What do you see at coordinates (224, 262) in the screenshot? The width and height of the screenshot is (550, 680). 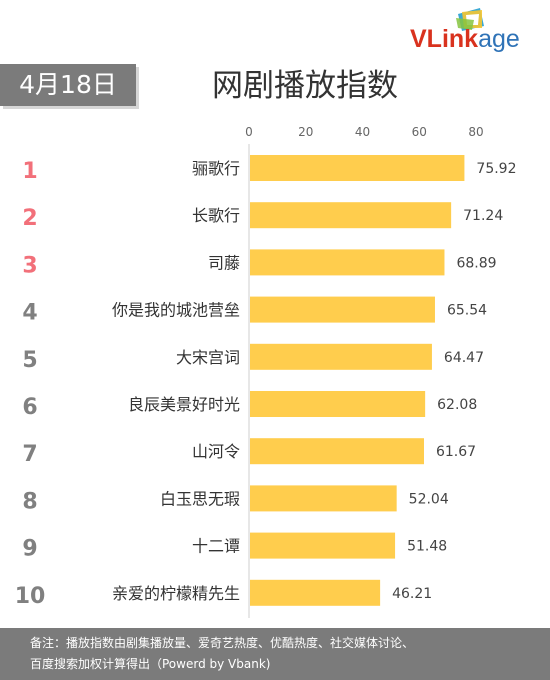 I see `category-label: 司藤` at bounding box center [224, 262].